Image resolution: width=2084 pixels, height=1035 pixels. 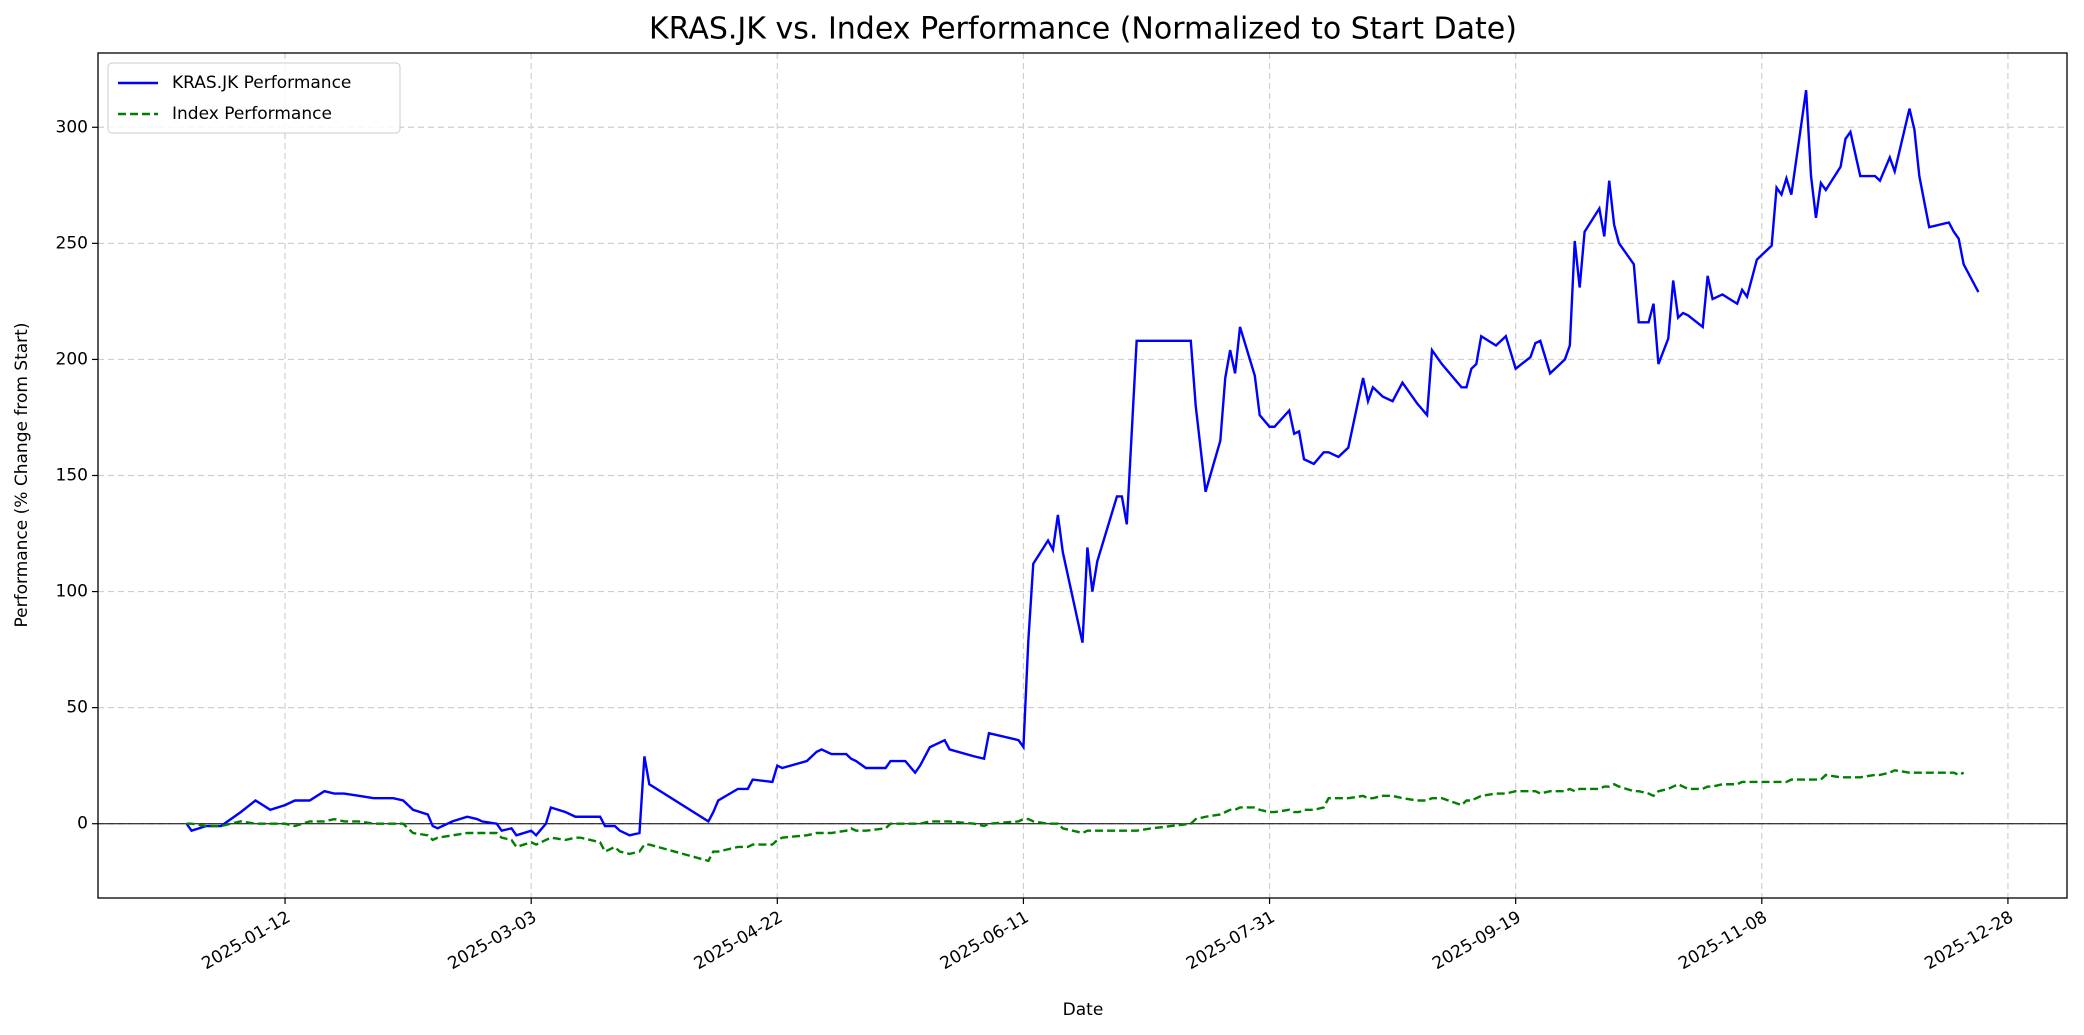 I want to click on x-tick-label: 2025-07-31, so click(x=1231, y=940).